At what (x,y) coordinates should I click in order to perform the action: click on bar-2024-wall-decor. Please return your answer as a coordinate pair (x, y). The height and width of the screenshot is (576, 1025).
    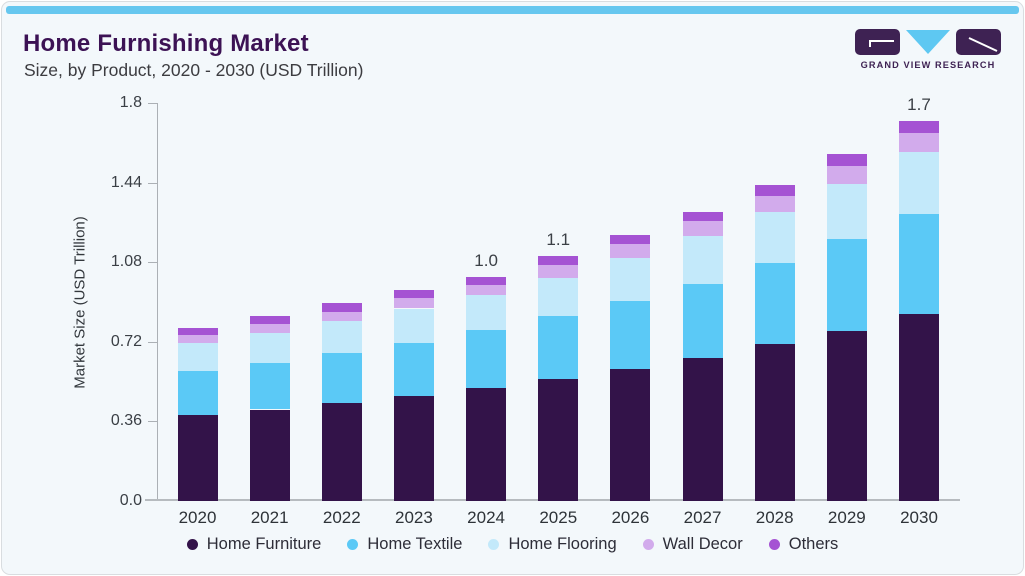
    Looking at the image, I should click on (486, 290).